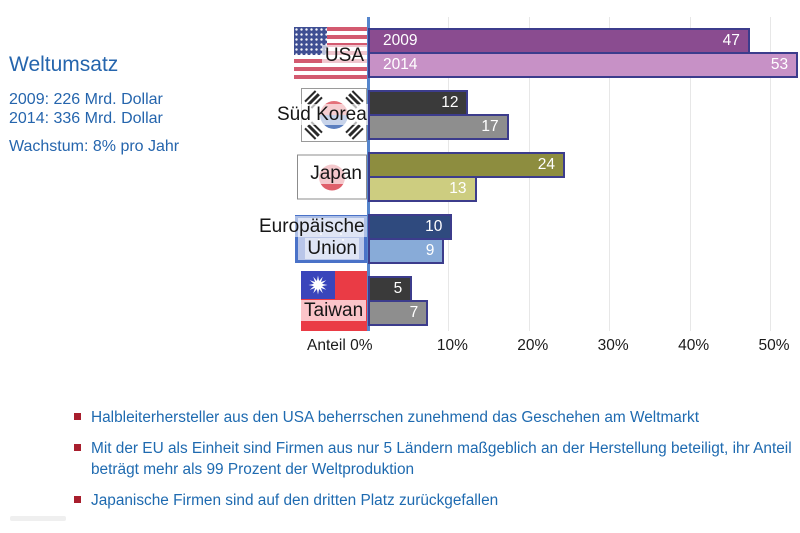  I want to click on flag-cell-japan: Japan, so click(330, 177).